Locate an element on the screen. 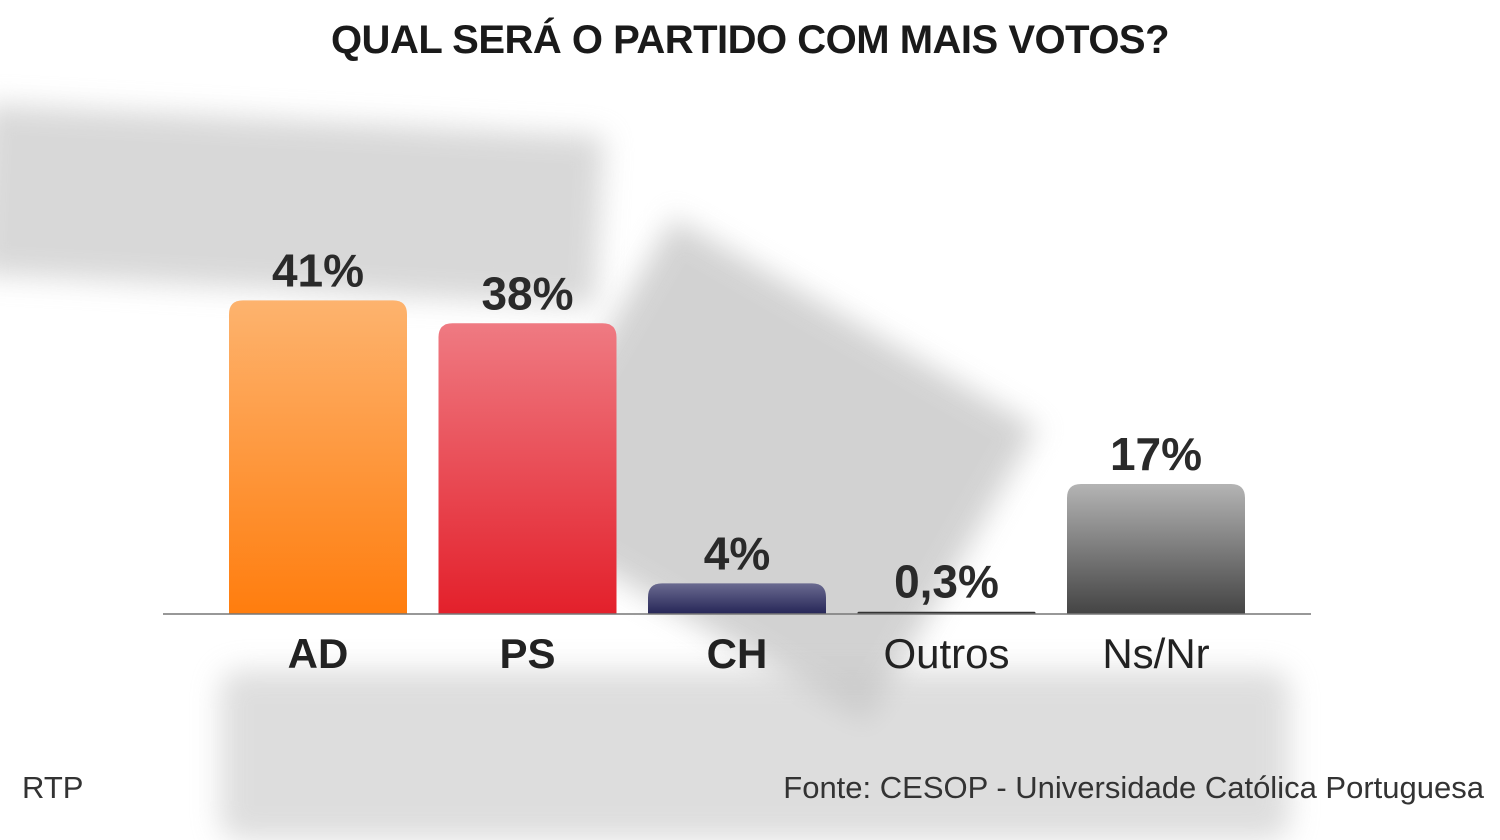 Image resolution: width=1500 pixels, height=840 pixels. category-label: Outros is located at coordinates (946, 653).